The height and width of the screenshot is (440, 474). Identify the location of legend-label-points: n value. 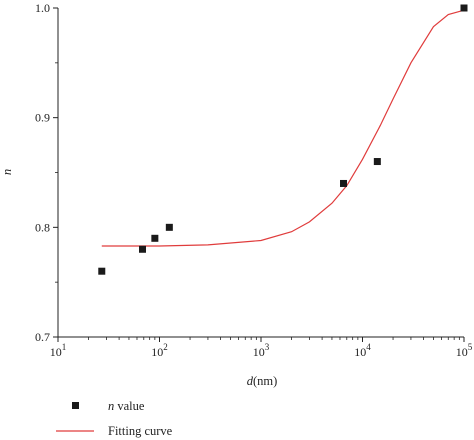
(126, 406).